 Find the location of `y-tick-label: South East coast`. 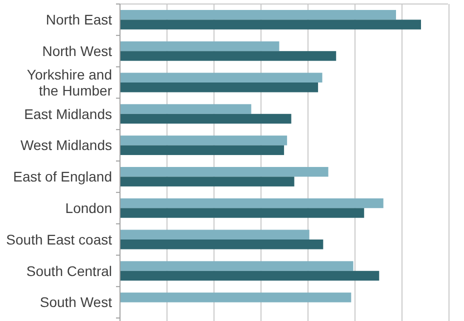

y-tick-label: South East coast is located at coordinates (59, 239).